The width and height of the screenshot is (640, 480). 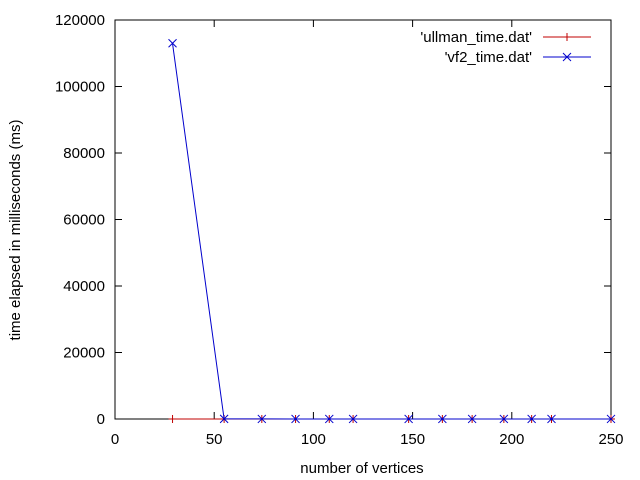 I want to click on x-tick-label: 100, so click(x=313, y=439).